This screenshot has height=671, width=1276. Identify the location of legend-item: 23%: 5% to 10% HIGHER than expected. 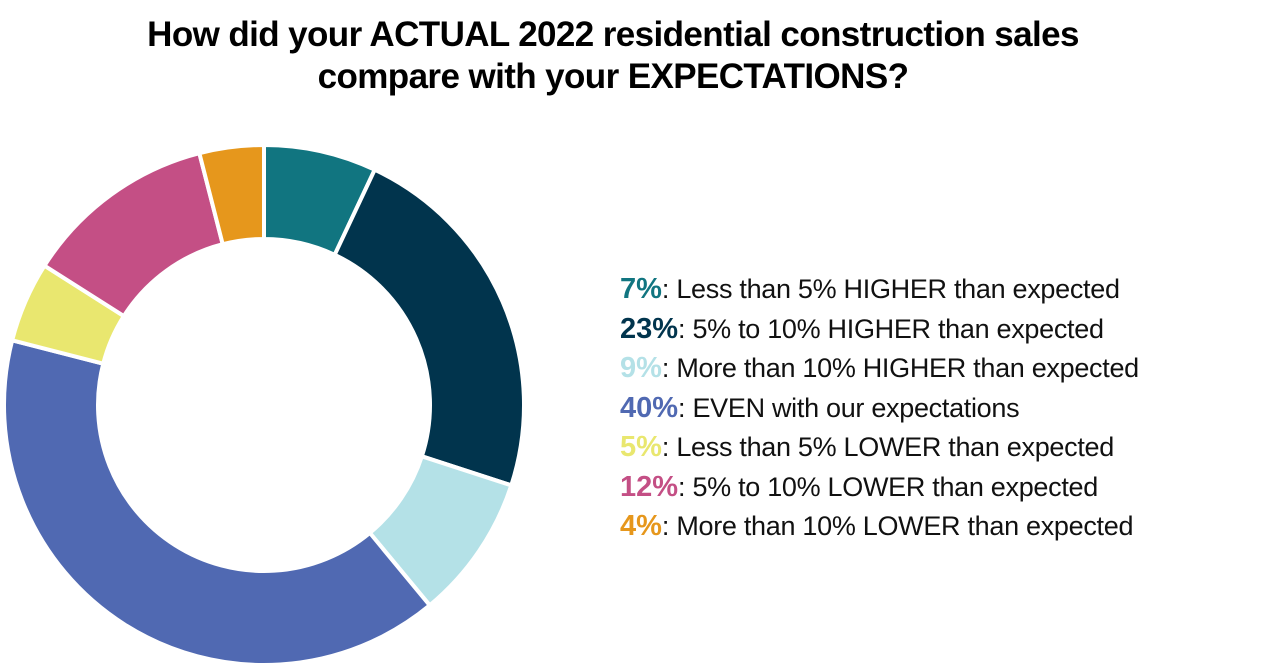
(879, 330).